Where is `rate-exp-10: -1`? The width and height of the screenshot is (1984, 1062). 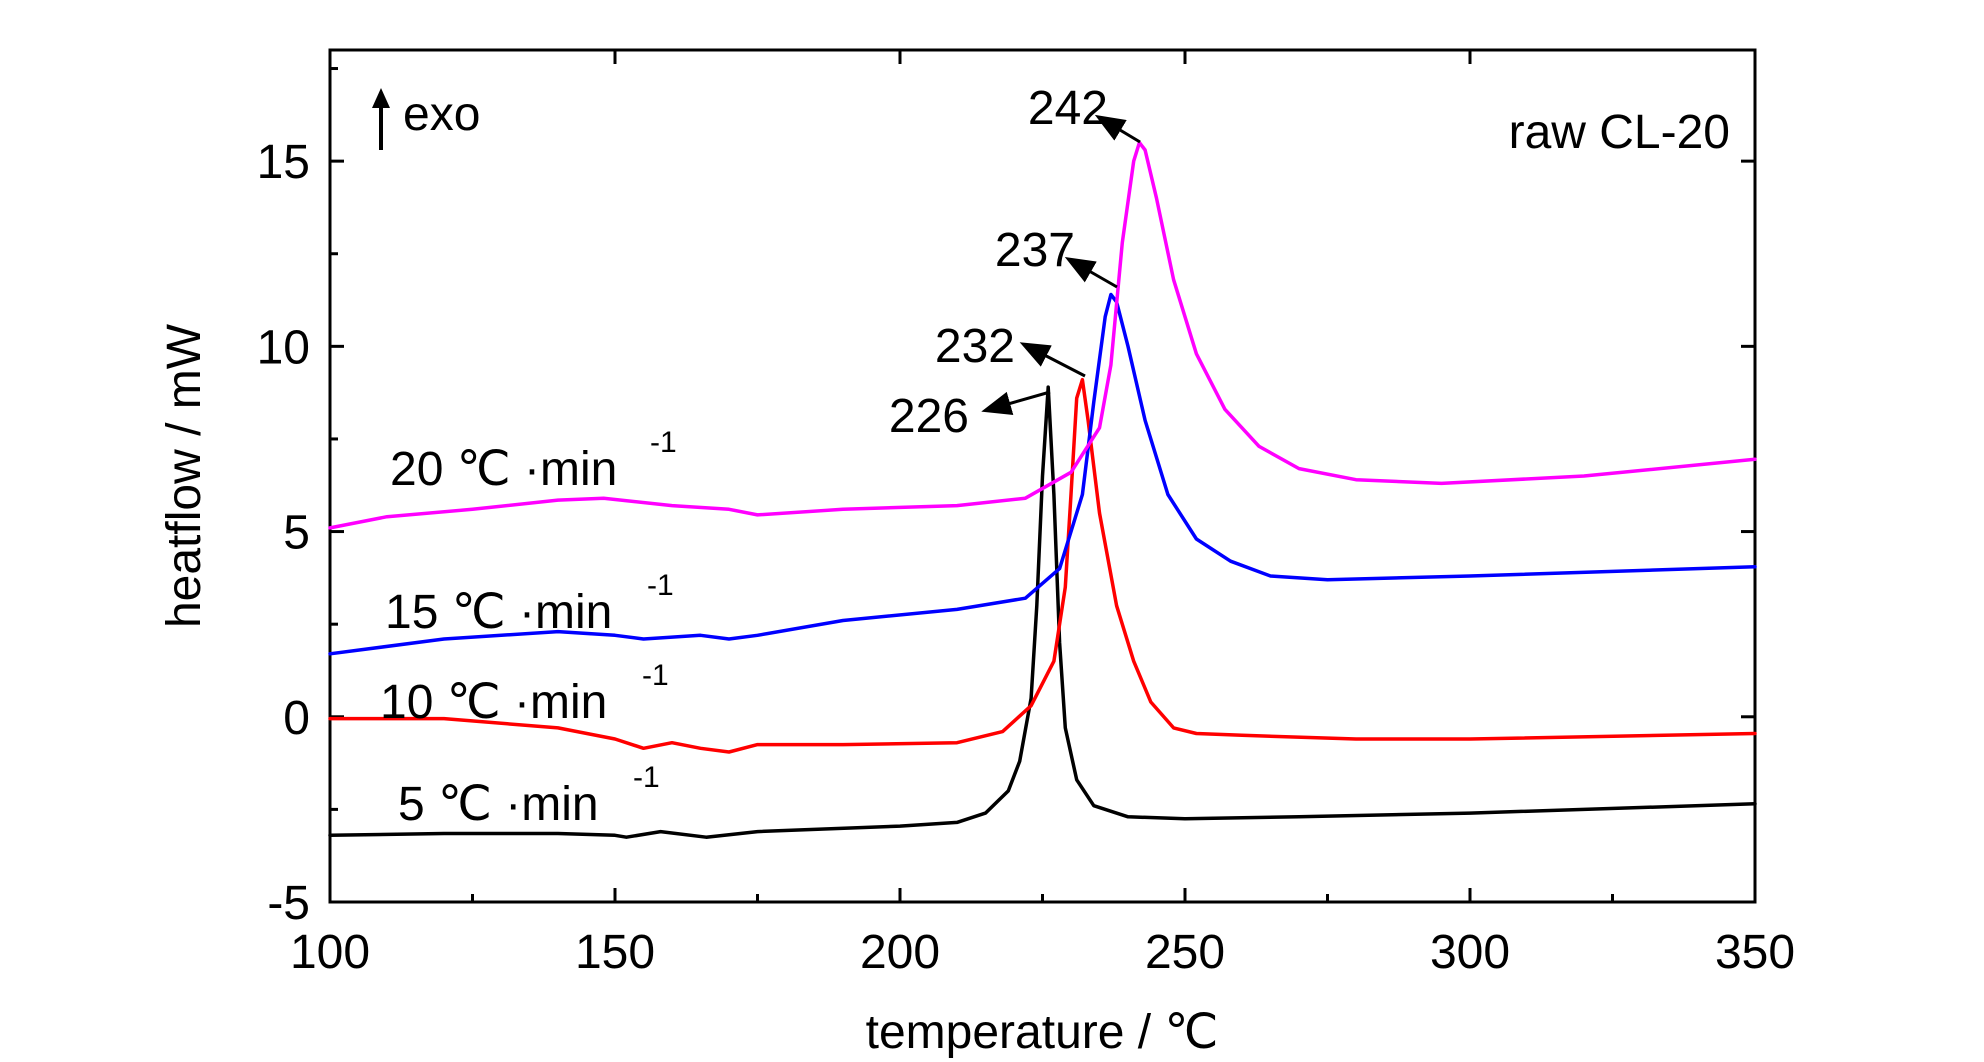
rate-exp-10: -1 is located at coordinates (655, 675).